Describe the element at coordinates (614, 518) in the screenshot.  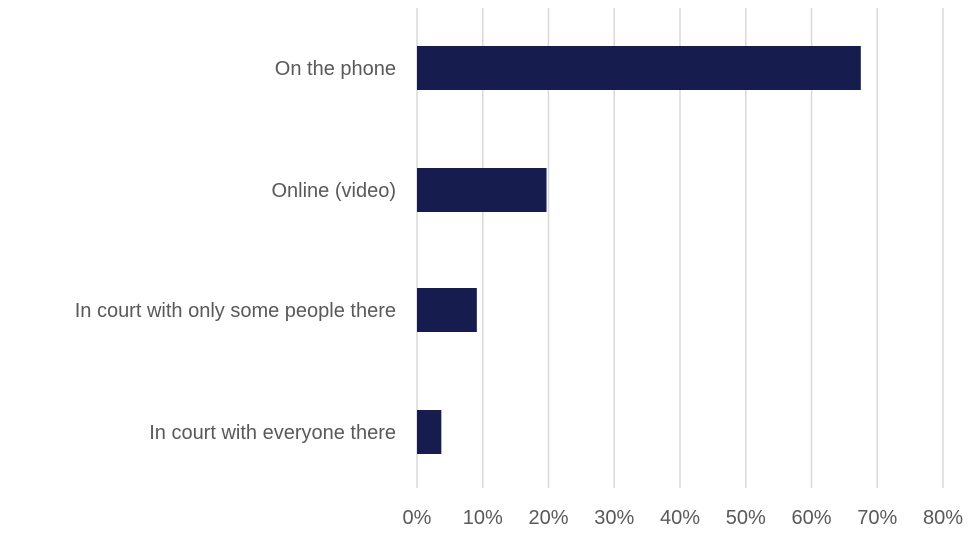
I see `x-tick-label: 30%` at that location.